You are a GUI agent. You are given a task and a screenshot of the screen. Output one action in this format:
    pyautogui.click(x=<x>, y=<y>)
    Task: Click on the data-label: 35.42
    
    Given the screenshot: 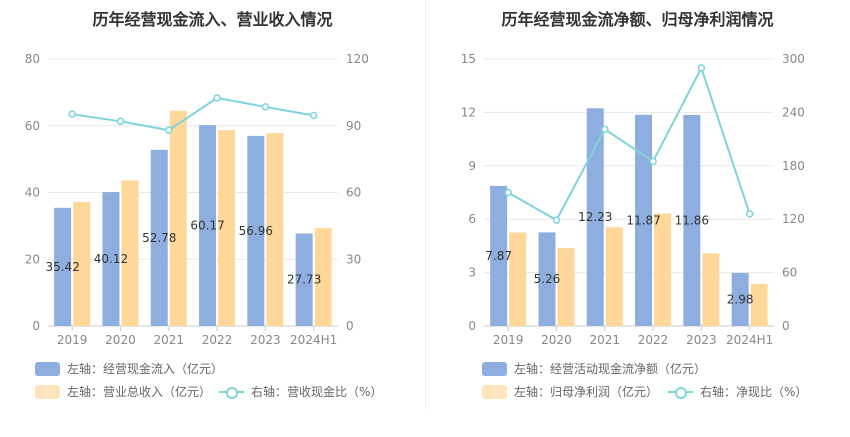 What is the action you would take?
    pyautogui.click(x=62, y=267)
    